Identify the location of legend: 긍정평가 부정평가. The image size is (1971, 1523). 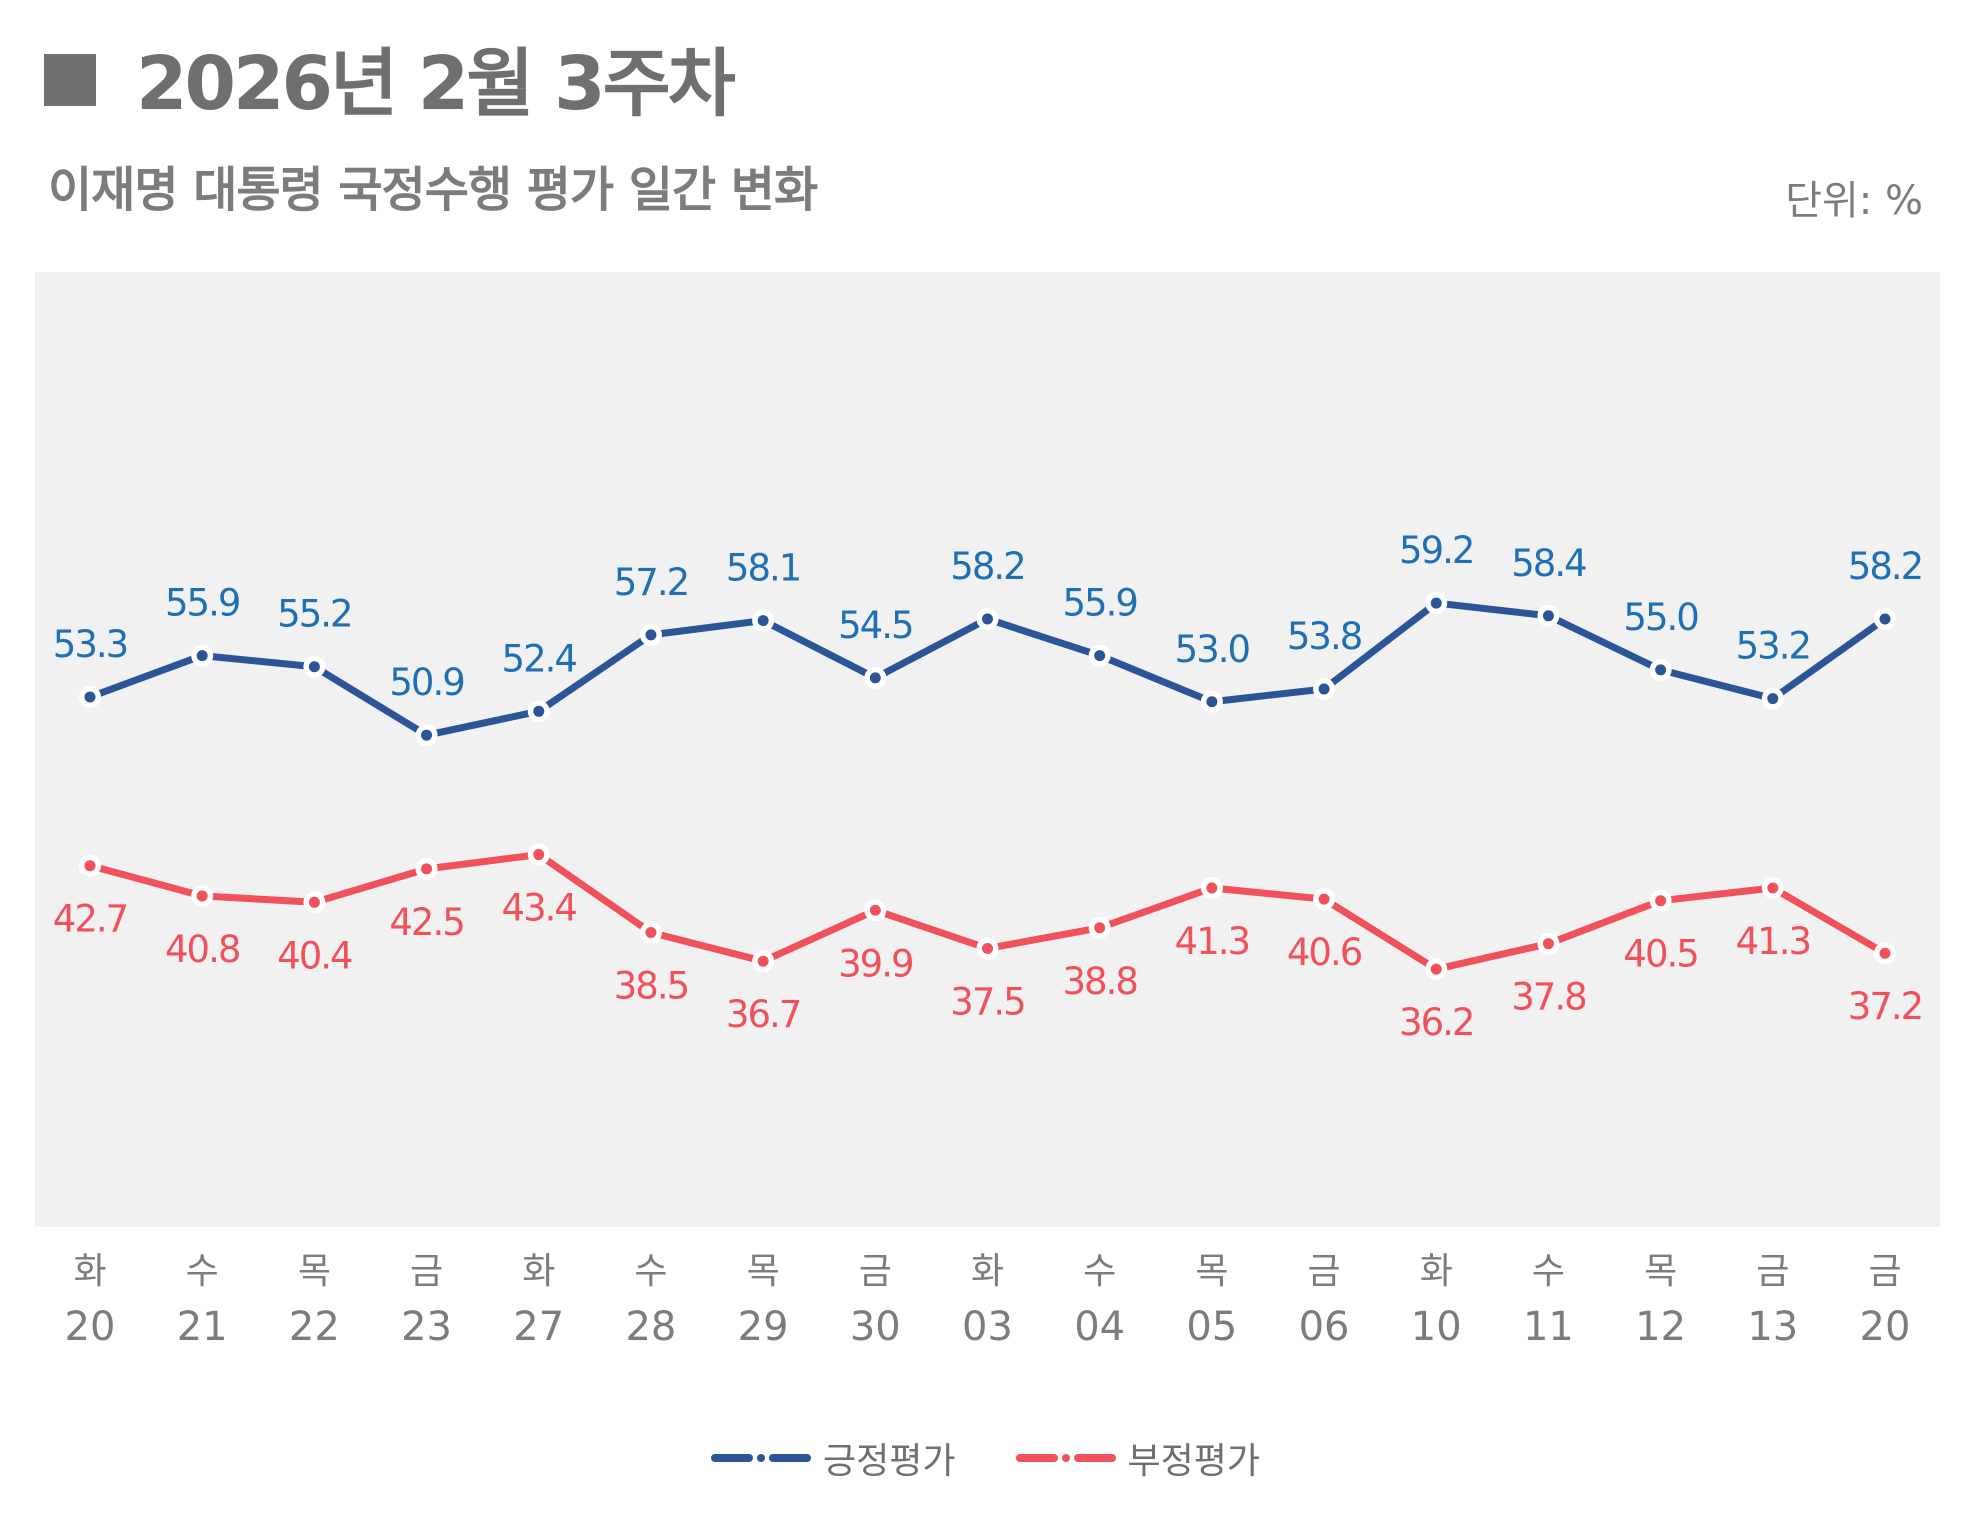
(985, 1458).